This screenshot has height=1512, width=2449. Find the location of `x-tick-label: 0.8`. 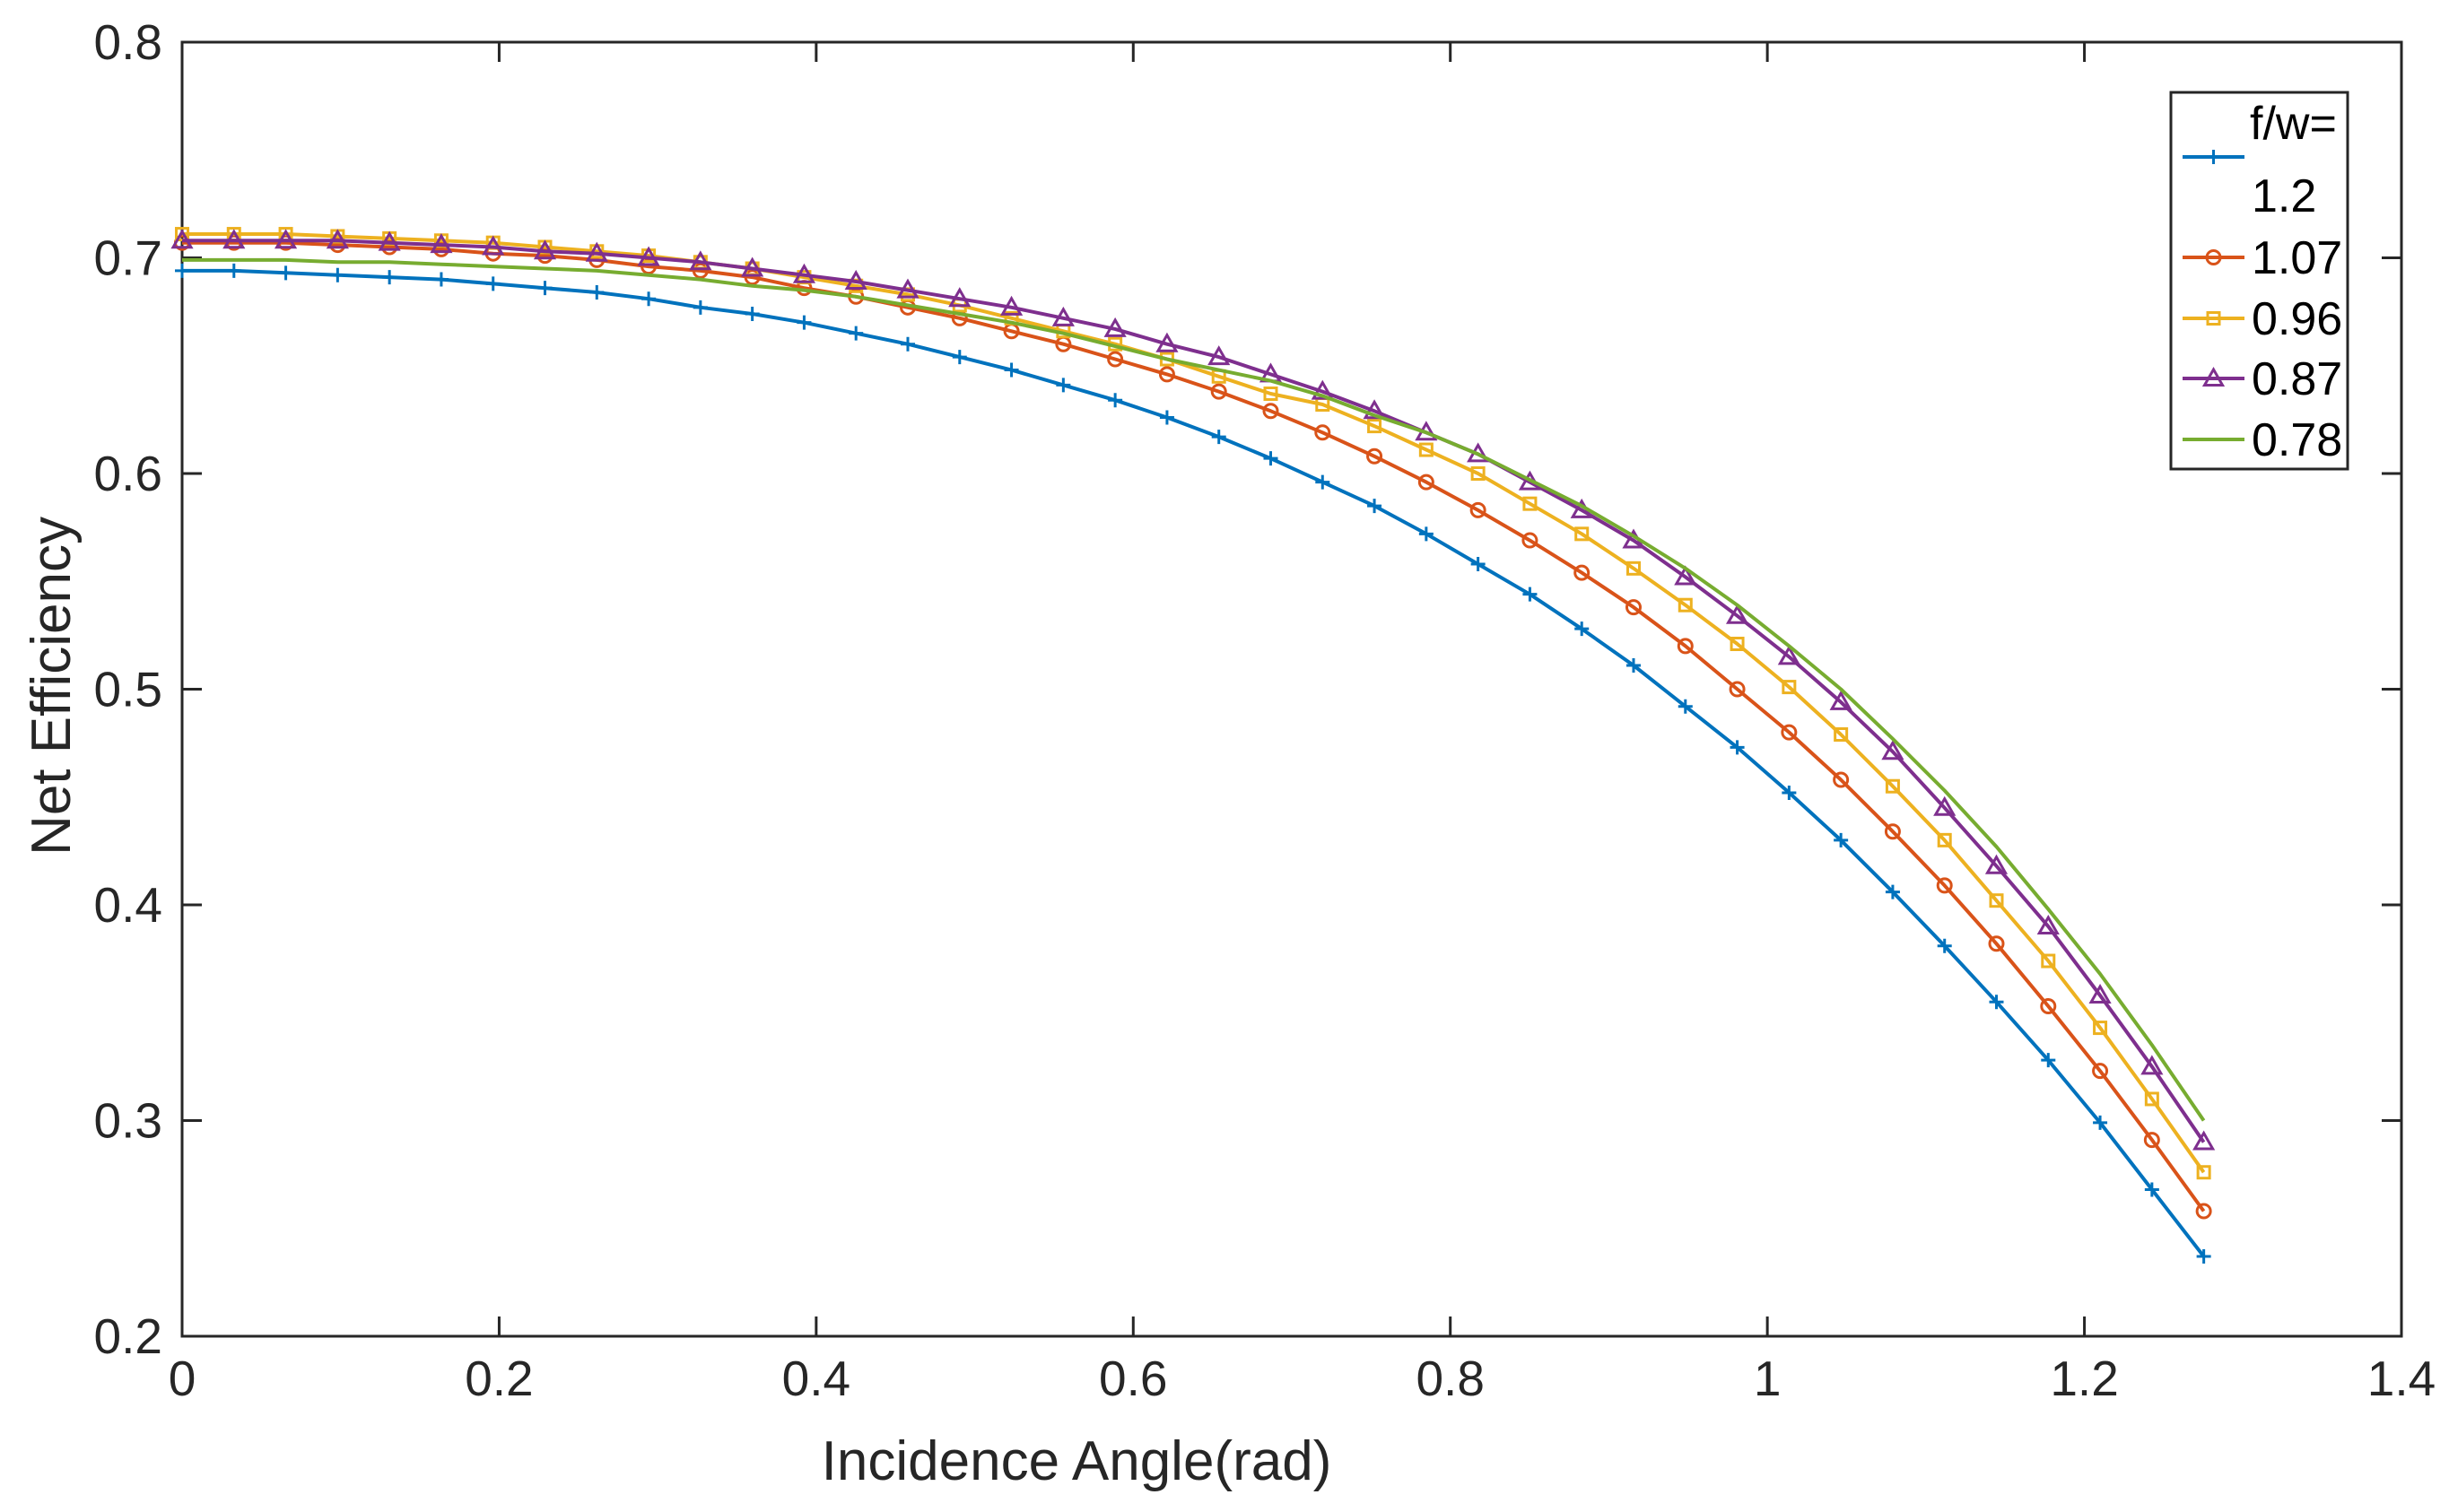

x-tick-label: 0.8 is located at coordinates (1450, 1378).